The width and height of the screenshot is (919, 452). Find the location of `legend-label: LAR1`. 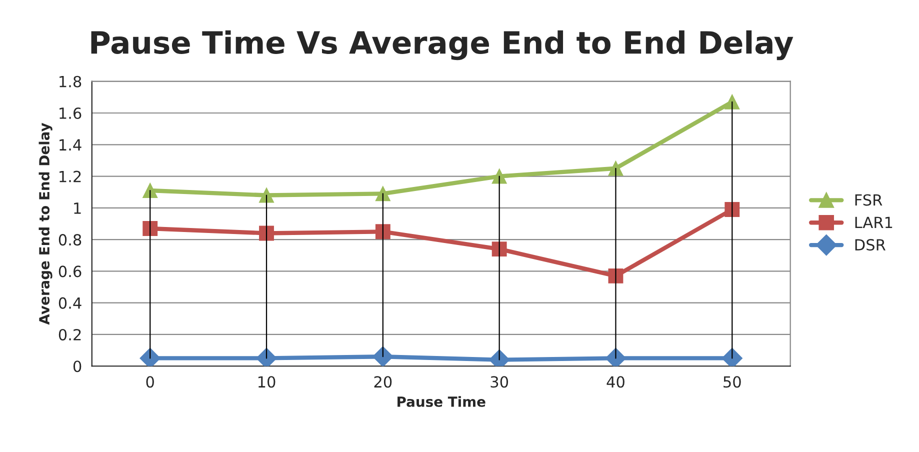

legend-label: LAR1 is located at coordinates (873, 222).